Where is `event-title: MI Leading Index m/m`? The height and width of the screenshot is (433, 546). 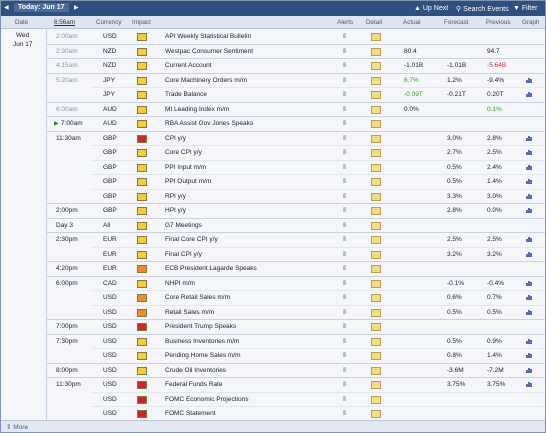 event-title: MI Leading Index m/m is located at coordinates (197, 109).